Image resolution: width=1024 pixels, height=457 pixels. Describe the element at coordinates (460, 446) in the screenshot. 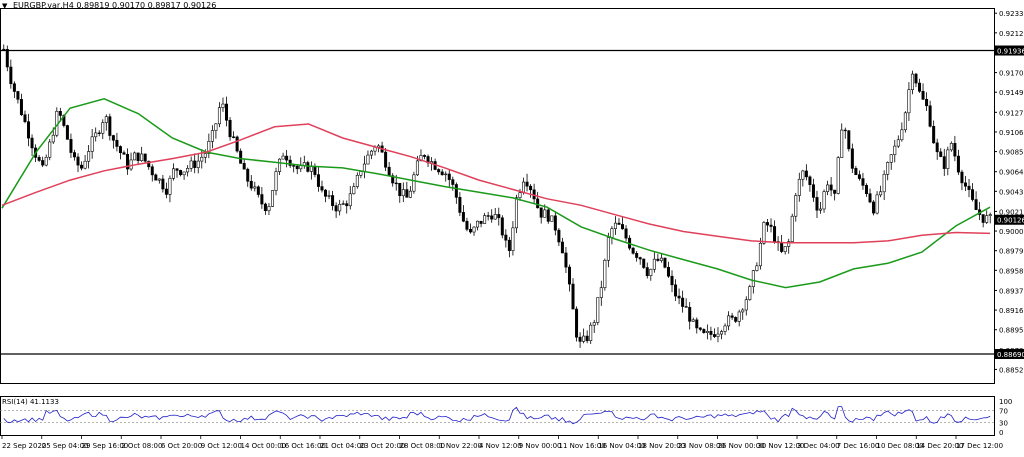

I see `time-tick-label: 1 Nov 22:00` at that location.